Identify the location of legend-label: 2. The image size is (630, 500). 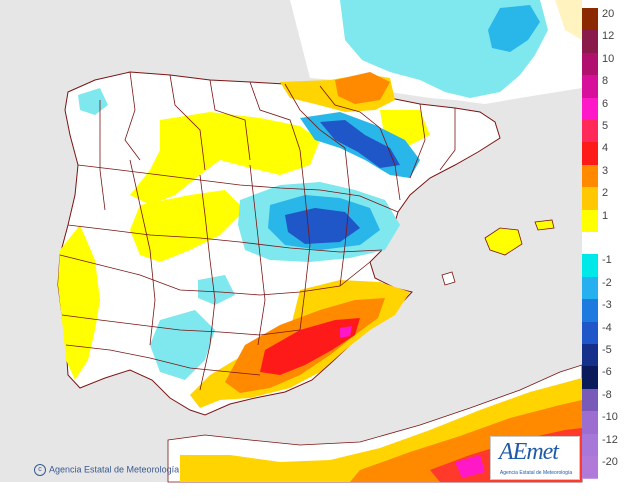
(605, 193).